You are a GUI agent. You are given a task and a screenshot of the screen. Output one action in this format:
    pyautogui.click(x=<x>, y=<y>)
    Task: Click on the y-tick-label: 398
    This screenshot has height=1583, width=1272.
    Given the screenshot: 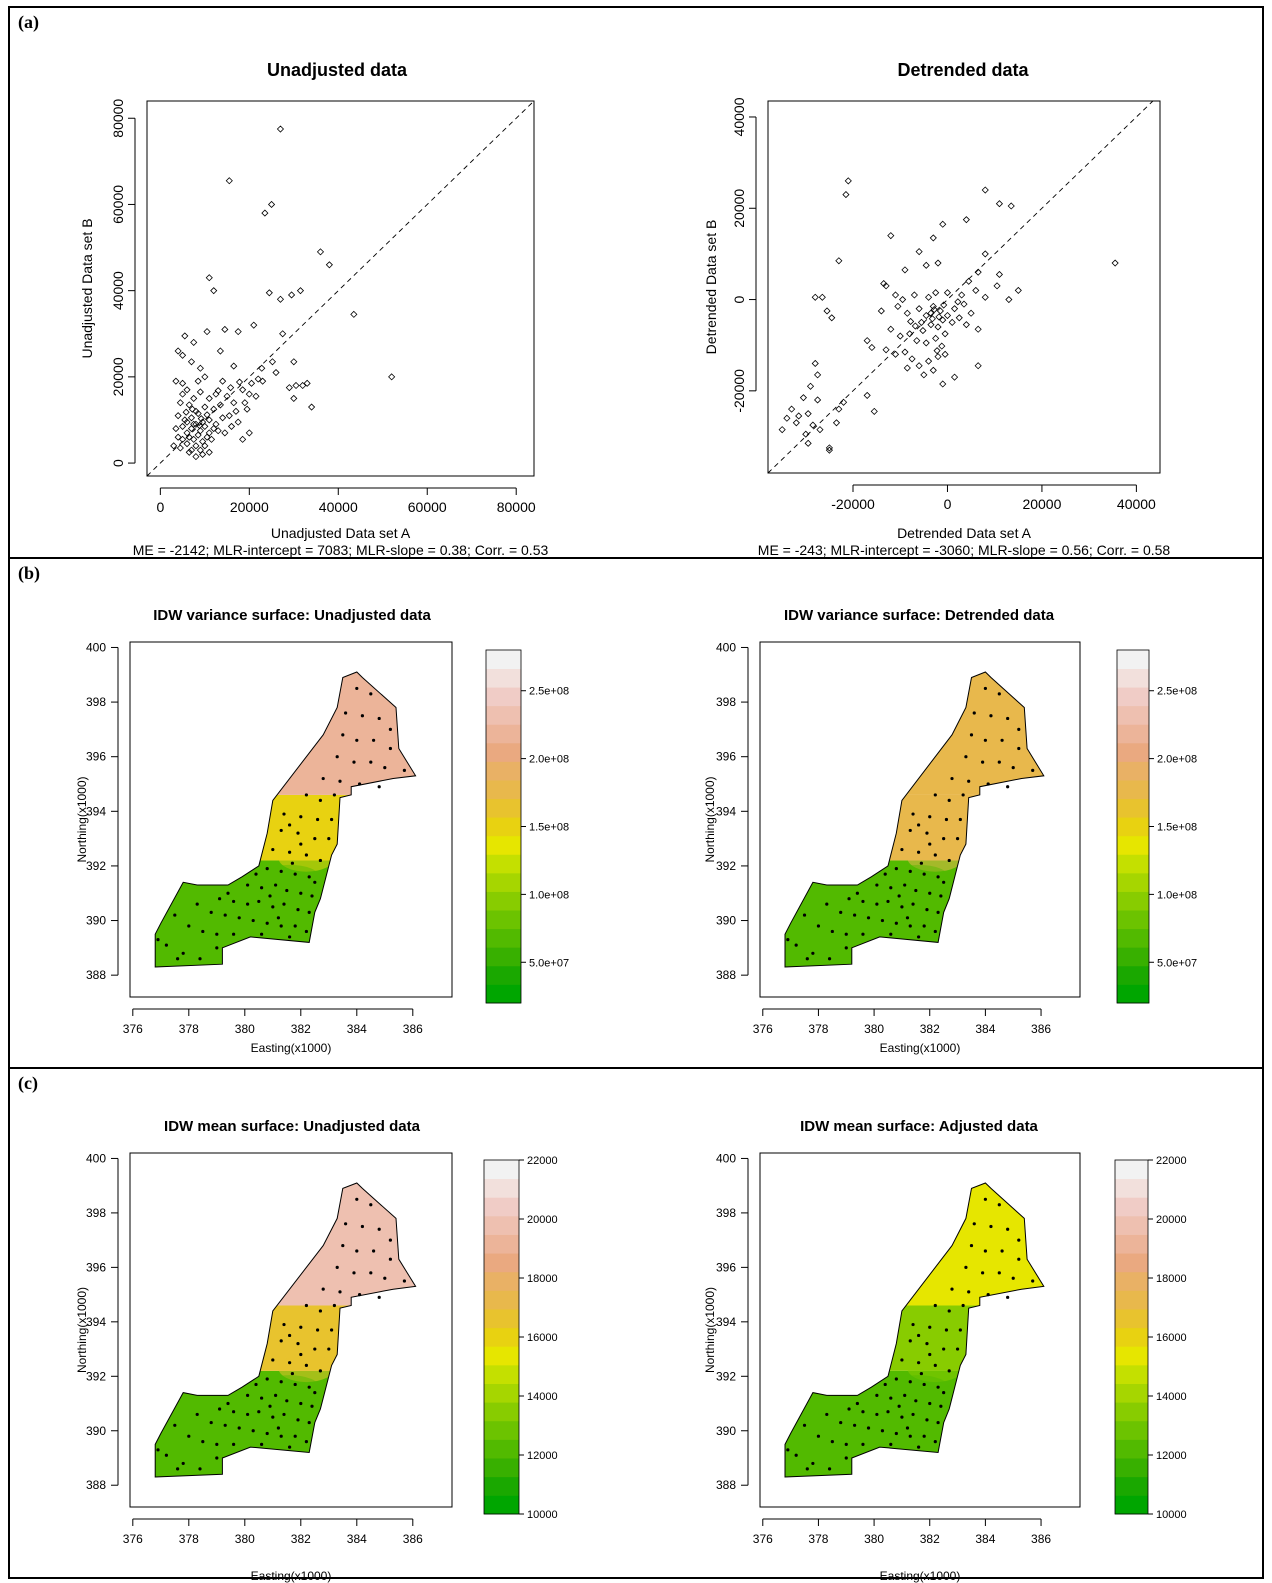 What is the action you would take?
    pyautogui.click(x=96, y=702)
    